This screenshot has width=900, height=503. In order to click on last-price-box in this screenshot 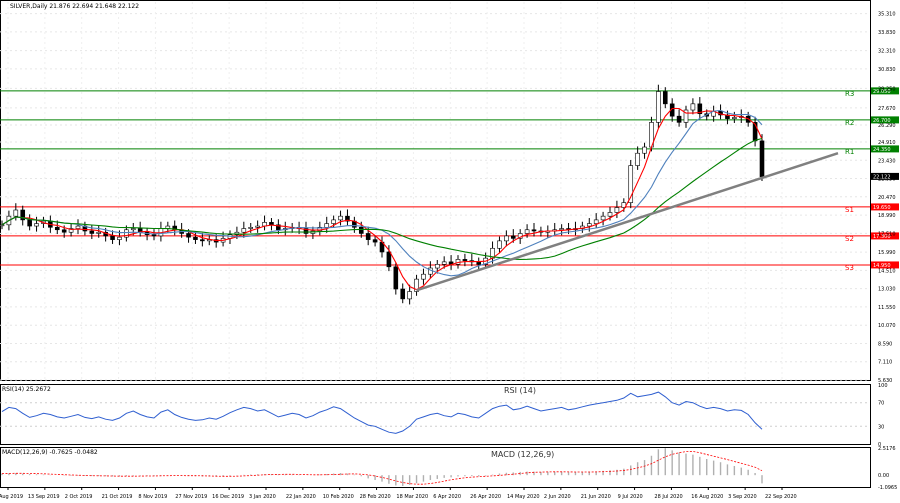, I will do `click(885, 176)`.